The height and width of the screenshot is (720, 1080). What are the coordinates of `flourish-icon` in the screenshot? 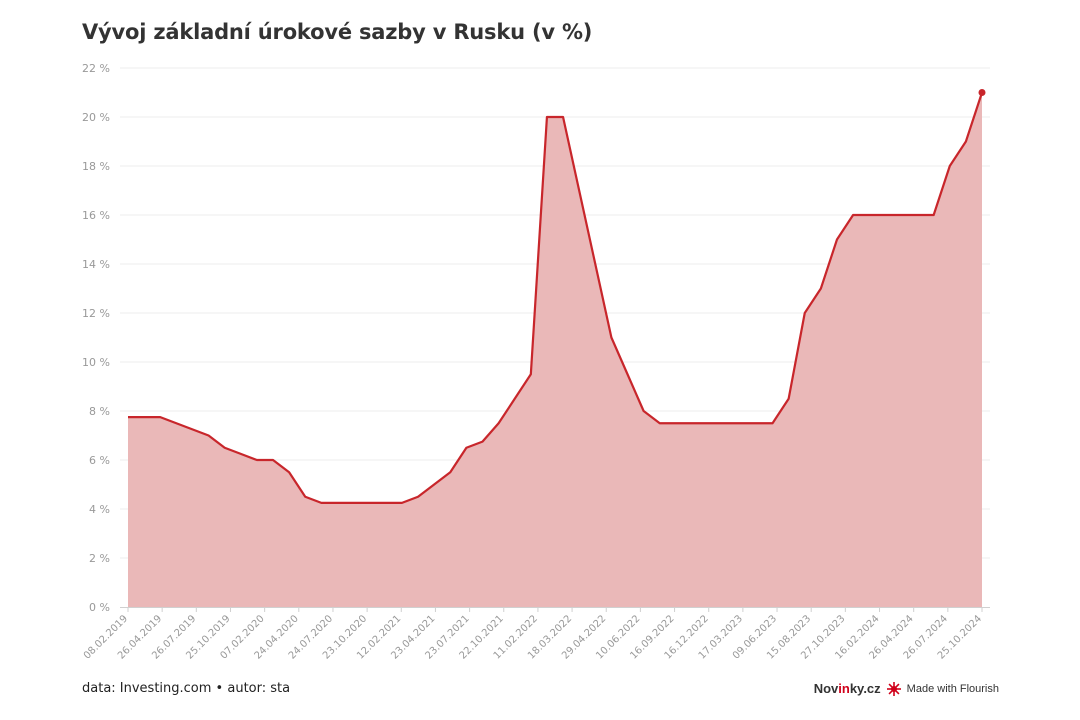 It's located at (893, 688).